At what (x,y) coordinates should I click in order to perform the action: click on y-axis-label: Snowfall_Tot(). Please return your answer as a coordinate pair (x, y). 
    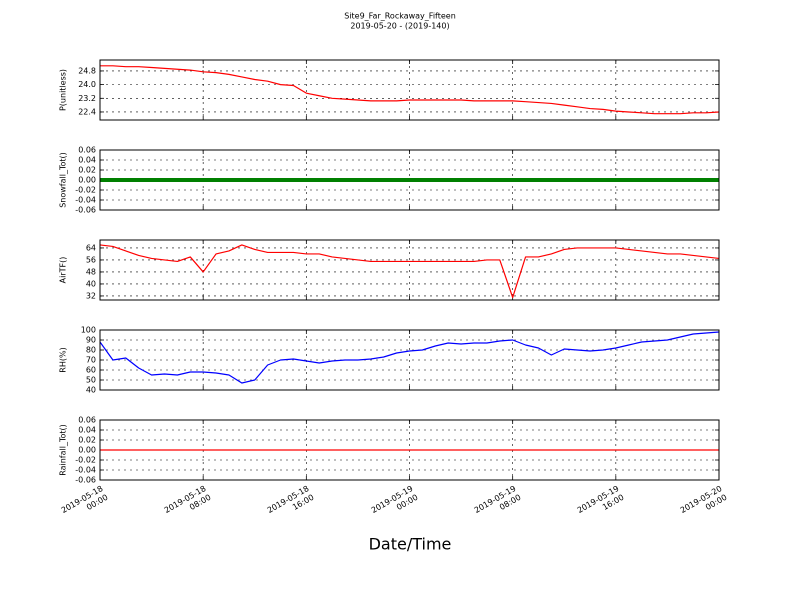
    Looking at the image, I should click on (63, 180).